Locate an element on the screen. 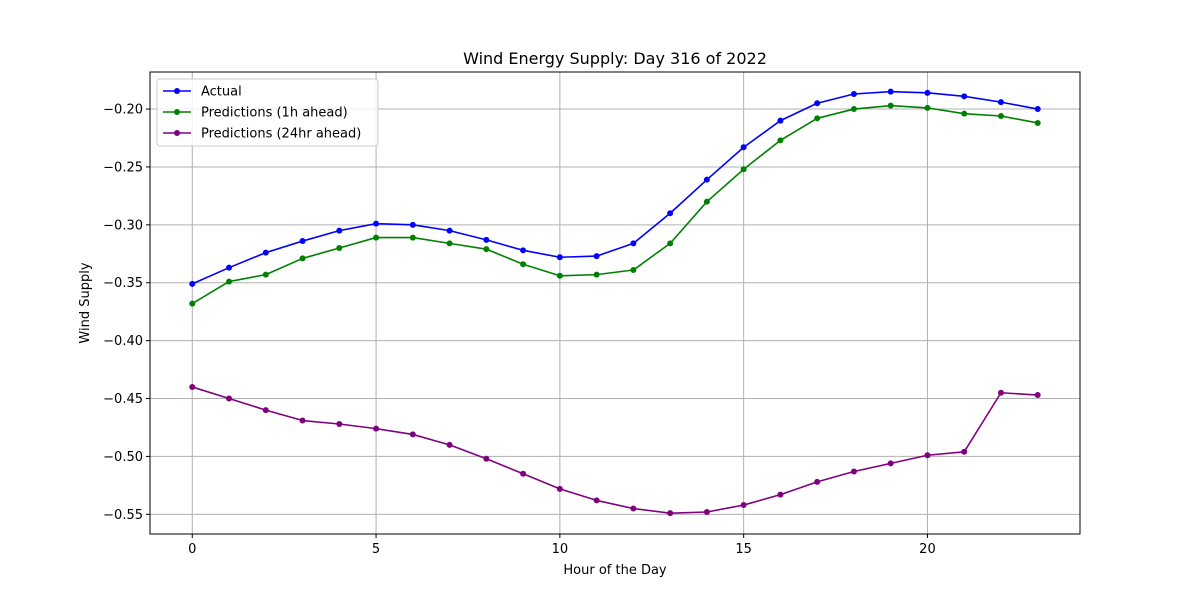  y-axis: −0.55 −0.50 −0.45 −0.40 −0.35 −0.30 −0.25 −0.20 is located at coordinates (126, 313).